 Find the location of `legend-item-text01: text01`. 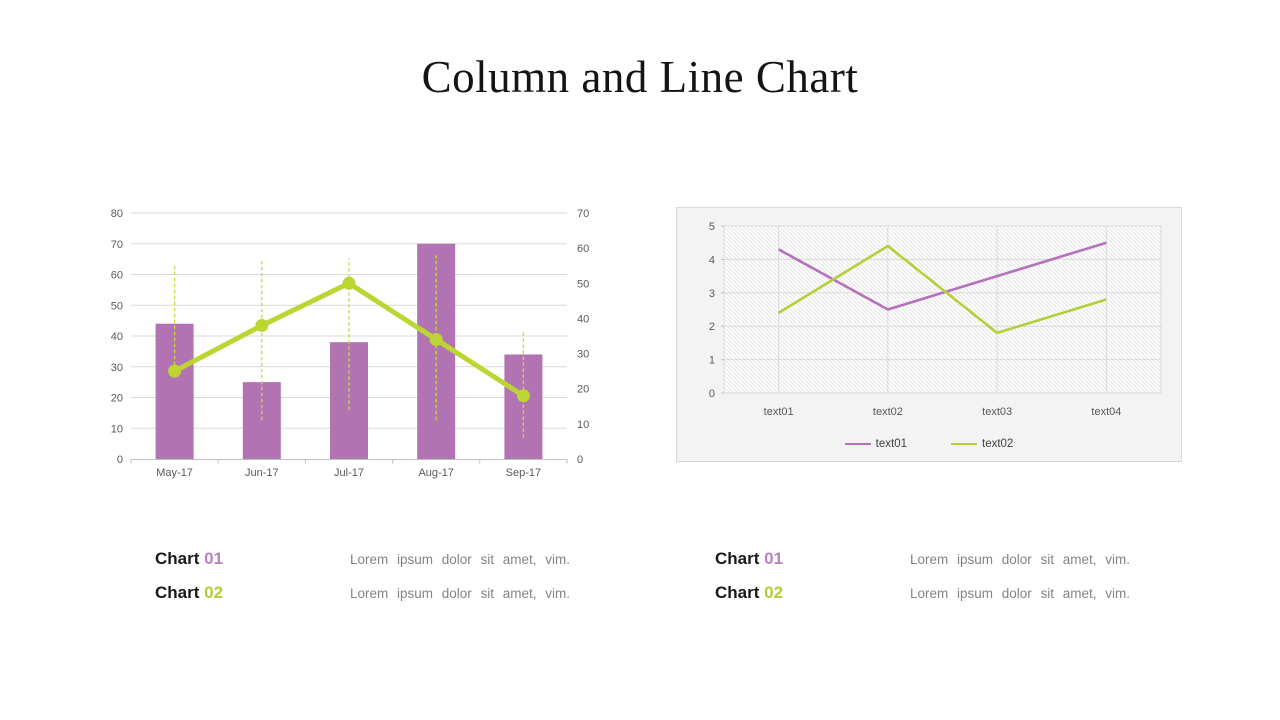

legend-item-text01: text01 is located at coordinates (875, 444).